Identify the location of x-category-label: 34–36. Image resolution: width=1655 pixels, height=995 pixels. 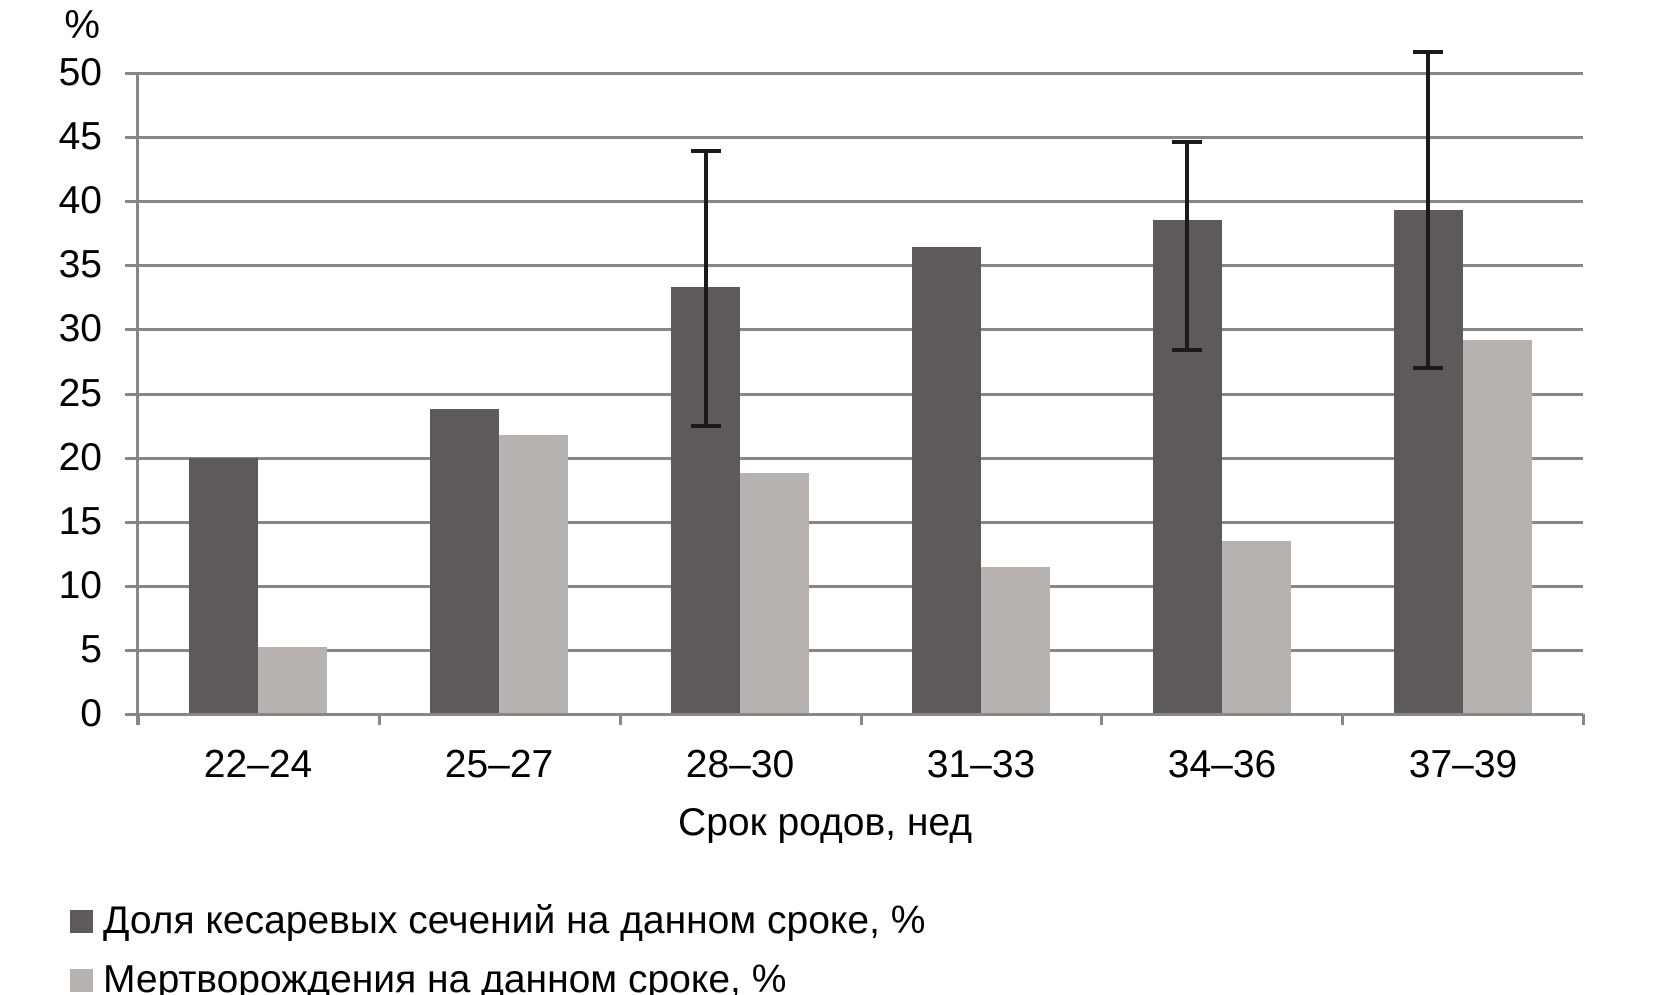
(1222, 764).